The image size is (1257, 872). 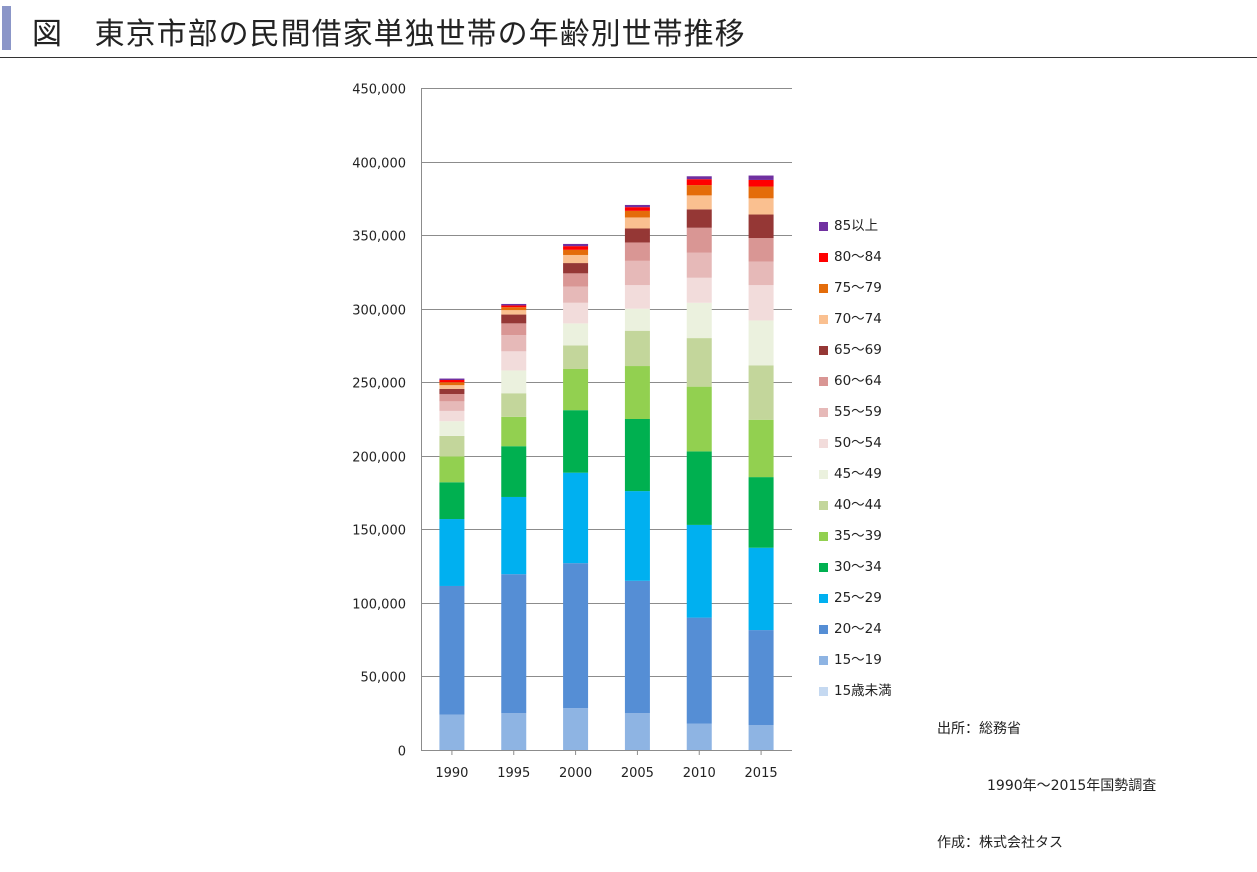 What do you see at coordinates (858, 257) in the screenshot?
I see `legend-label: 80～84` at bounding box center [858, 257].